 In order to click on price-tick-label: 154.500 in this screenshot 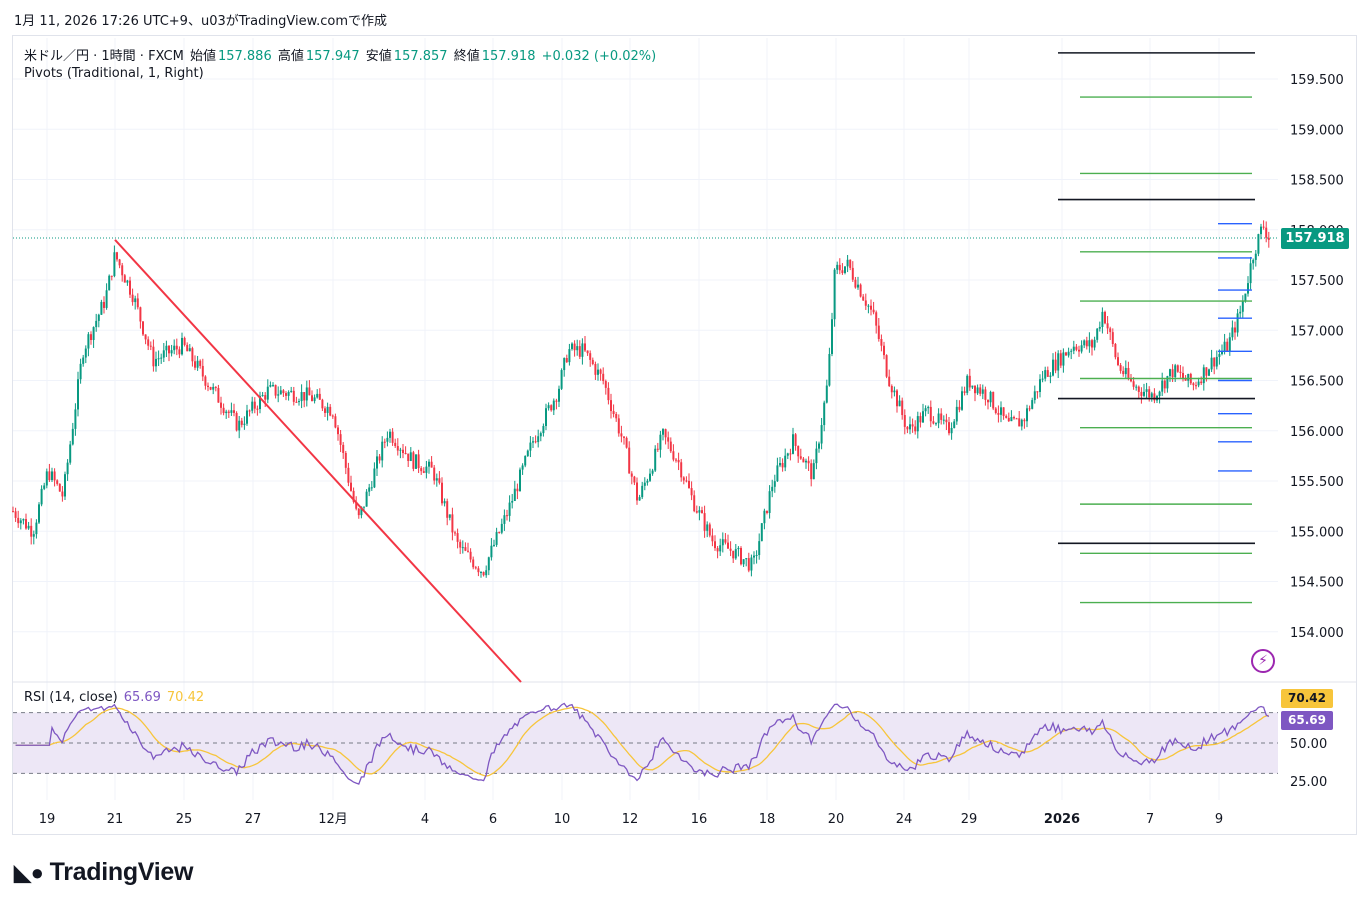, I will do `click(1317, 583)`.